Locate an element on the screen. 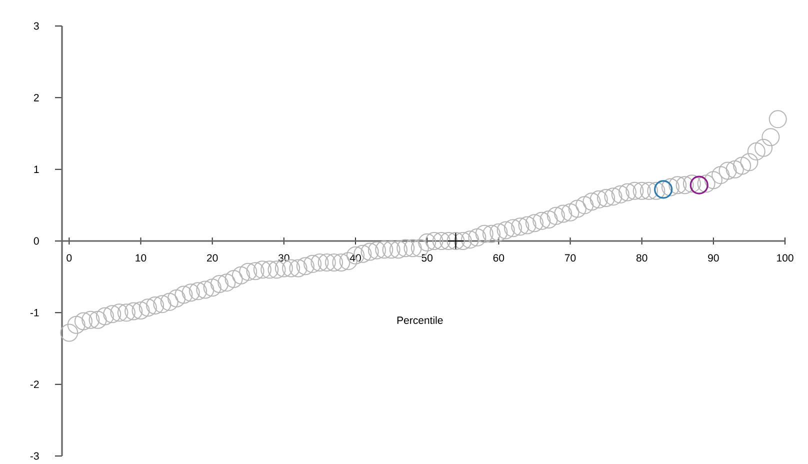 Image resolution: width=808 pixels, height=464 pixels. x-tick-label: 0 is located at coordinates (69, 258).